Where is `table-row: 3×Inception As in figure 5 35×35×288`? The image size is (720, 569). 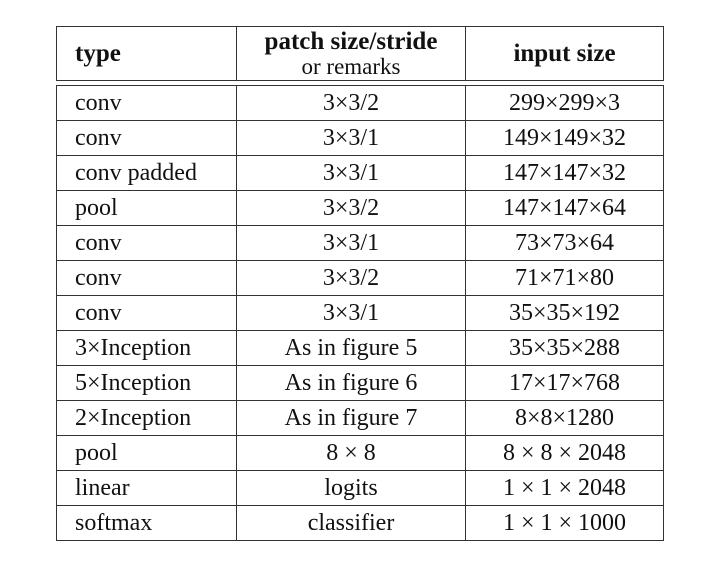
table-row: 3×Inception As in figure 5 35×35×288 is located at coordinates (360, 348).